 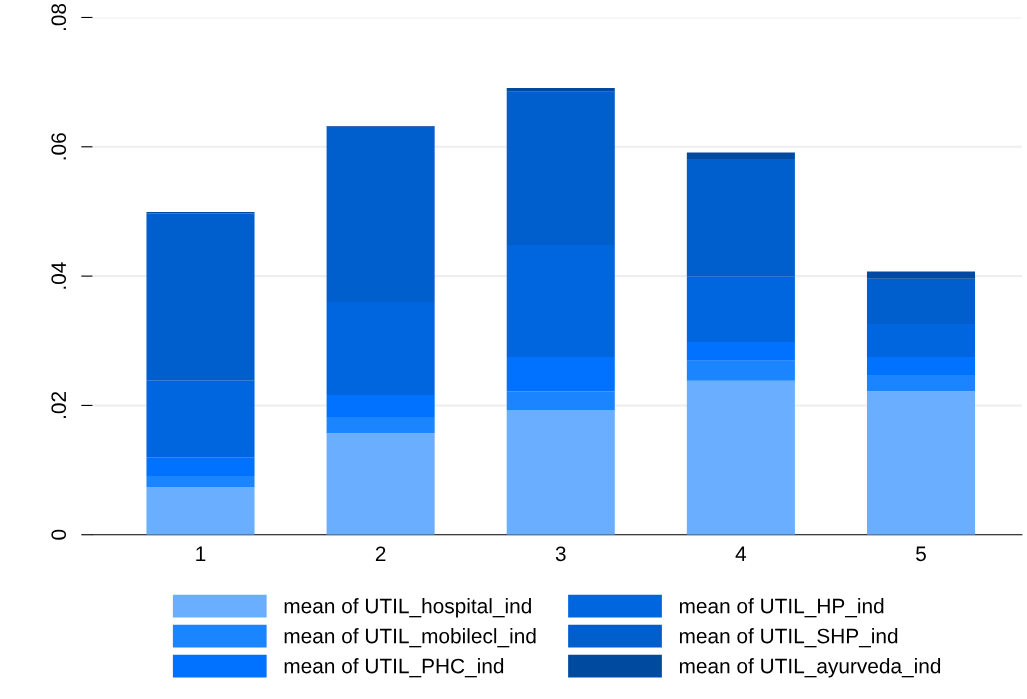 What do you see at coordinates (59, 17) in the screenshot?
I see `y-tick-label: .08` at bounding box center [59, 17].